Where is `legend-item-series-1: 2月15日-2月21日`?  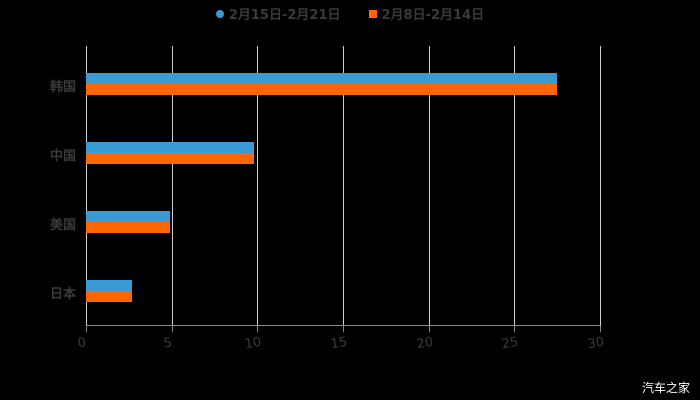 legend-item-series-1: 2月15日-2月21日 is located at coordinates (278, 13).